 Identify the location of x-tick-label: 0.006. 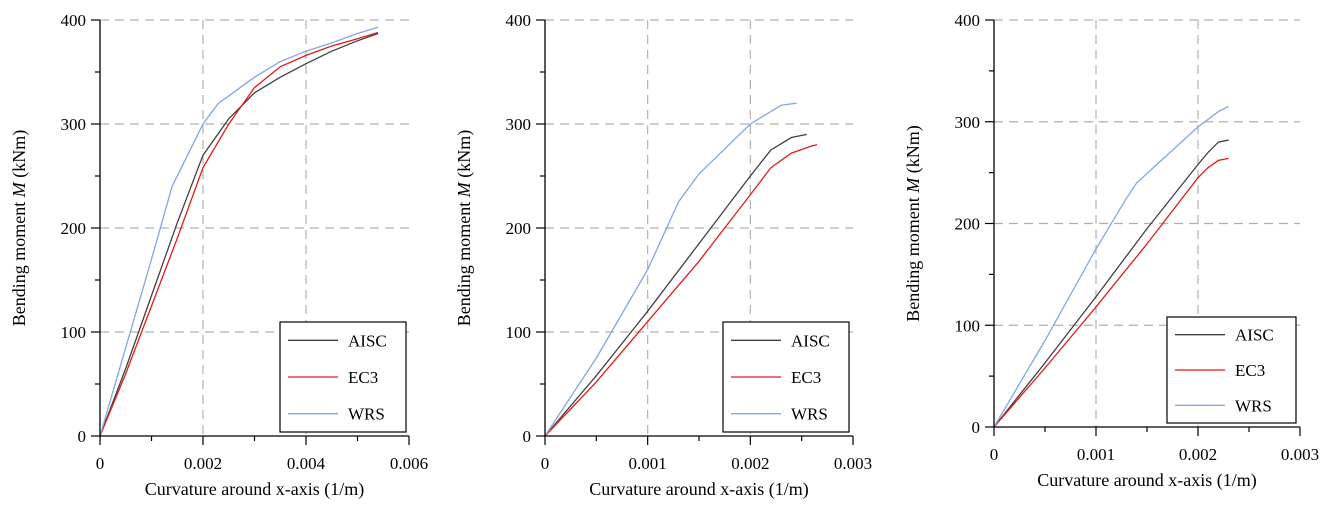
(409, 463).